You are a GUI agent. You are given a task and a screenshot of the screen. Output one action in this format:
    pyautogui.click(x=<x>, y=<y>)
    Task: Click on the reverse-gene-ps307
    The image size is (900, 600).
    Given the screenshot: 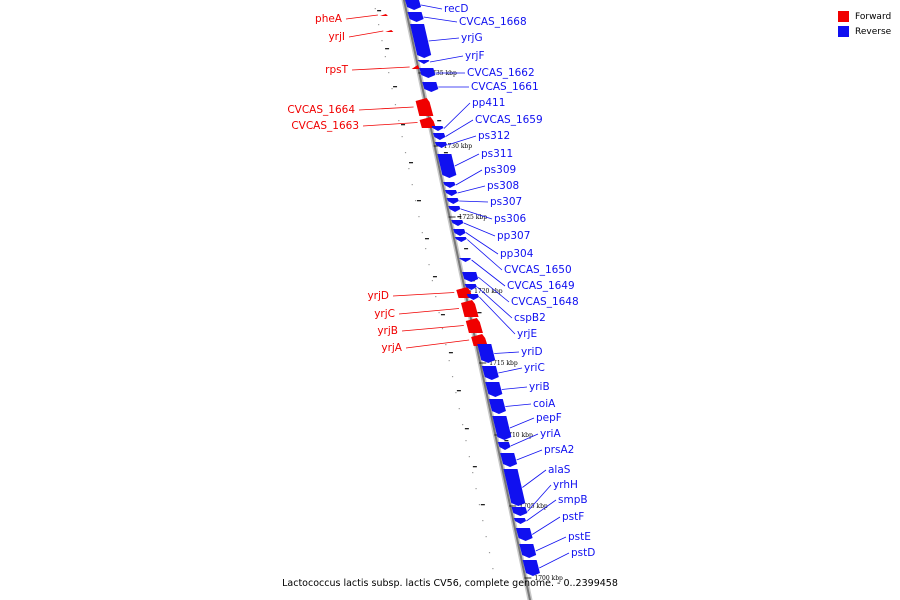 What is the action you would take?
    pyautogui.click(x=452, y=201)
    